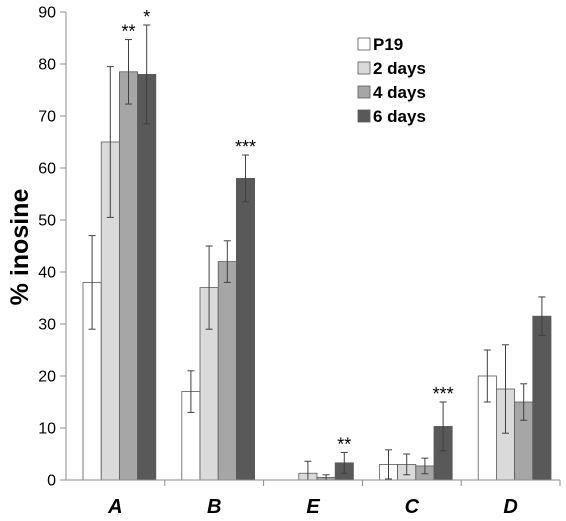  What do you see at coordinates (399, 68) in the screenshot?
I see `legend-label: 2 days` at bounding box center [399, 68].